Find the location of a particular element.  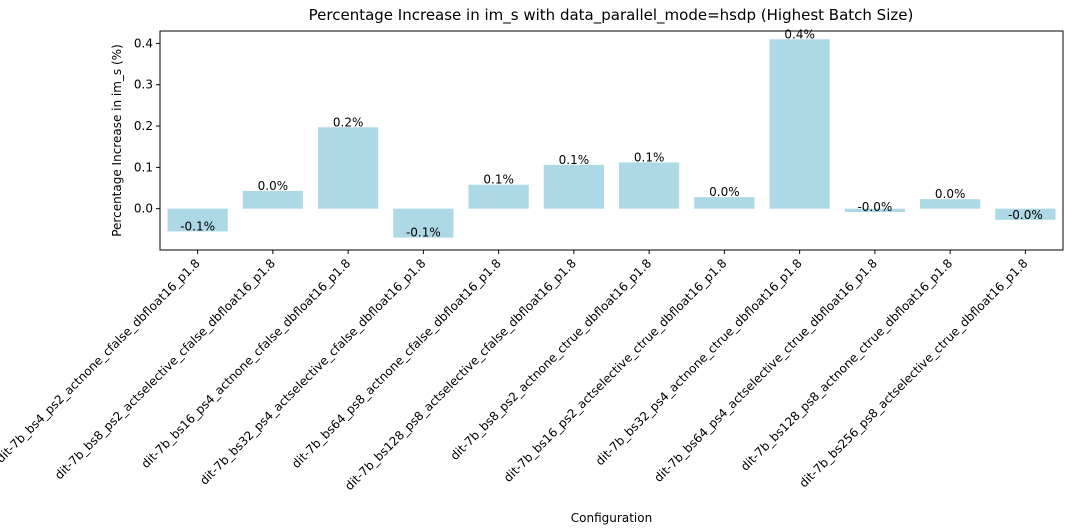

x-axis-label: Configuration is located at coordinates (611, 518).